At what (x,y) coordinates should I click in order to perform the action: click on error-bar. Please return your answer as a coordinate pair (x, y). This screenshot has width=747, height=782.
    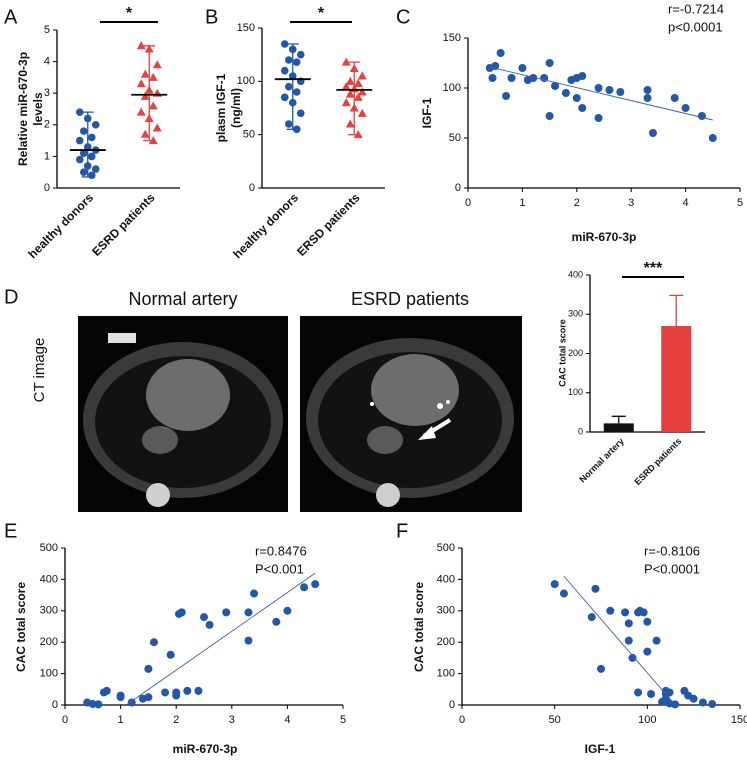
    Looking at the image, I should click on (618, 419).